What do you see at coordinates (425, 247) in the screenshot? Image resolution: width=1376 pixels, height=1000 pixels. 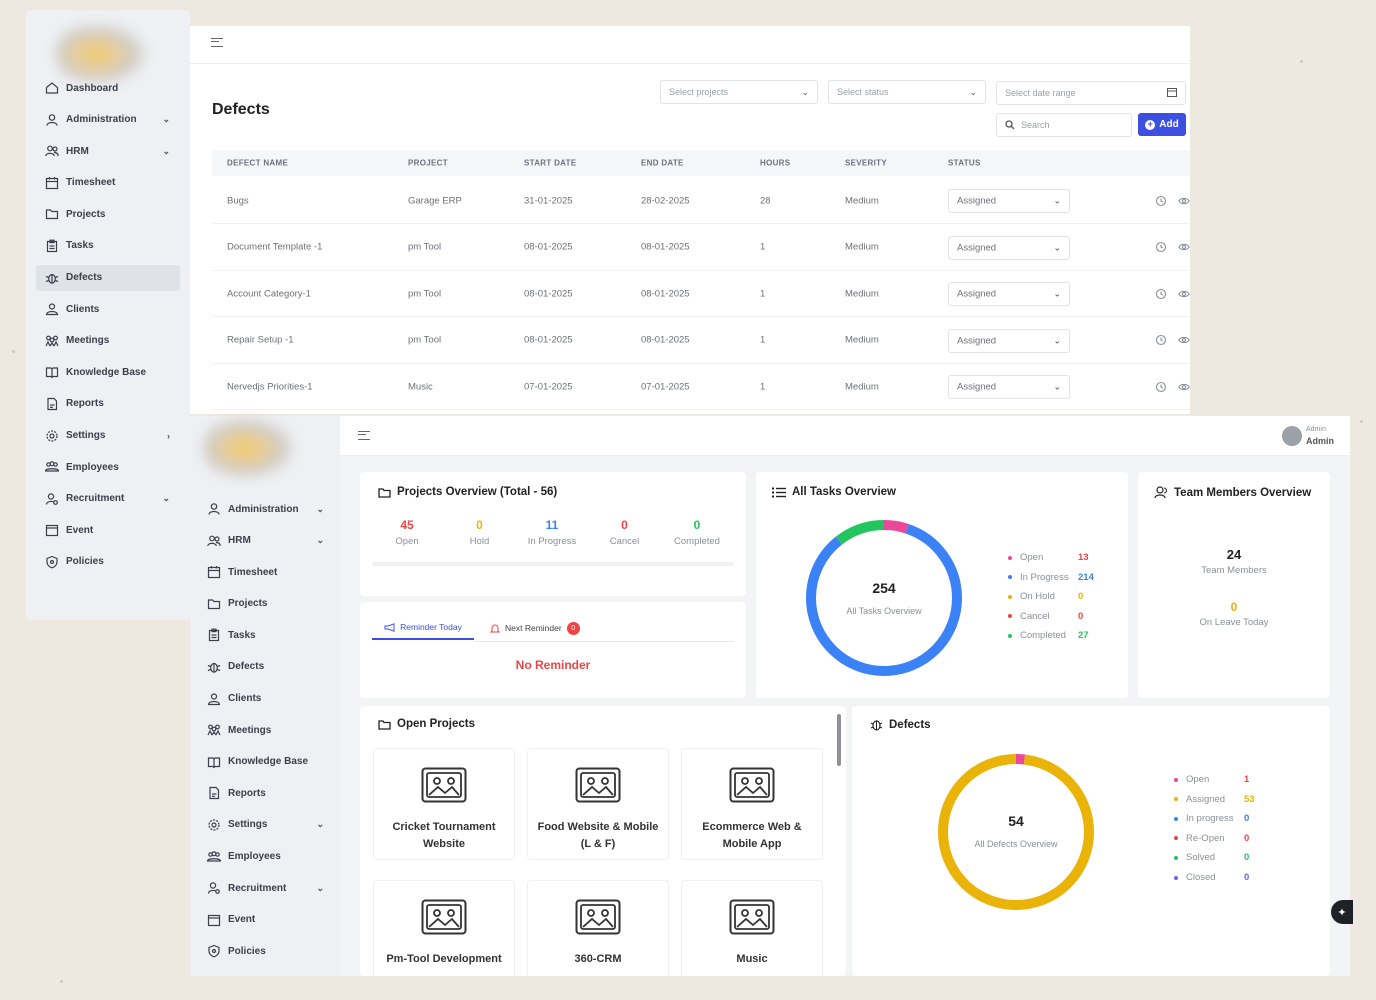 I see `cell-project: pm Tool` at bounding box center [425, 247].